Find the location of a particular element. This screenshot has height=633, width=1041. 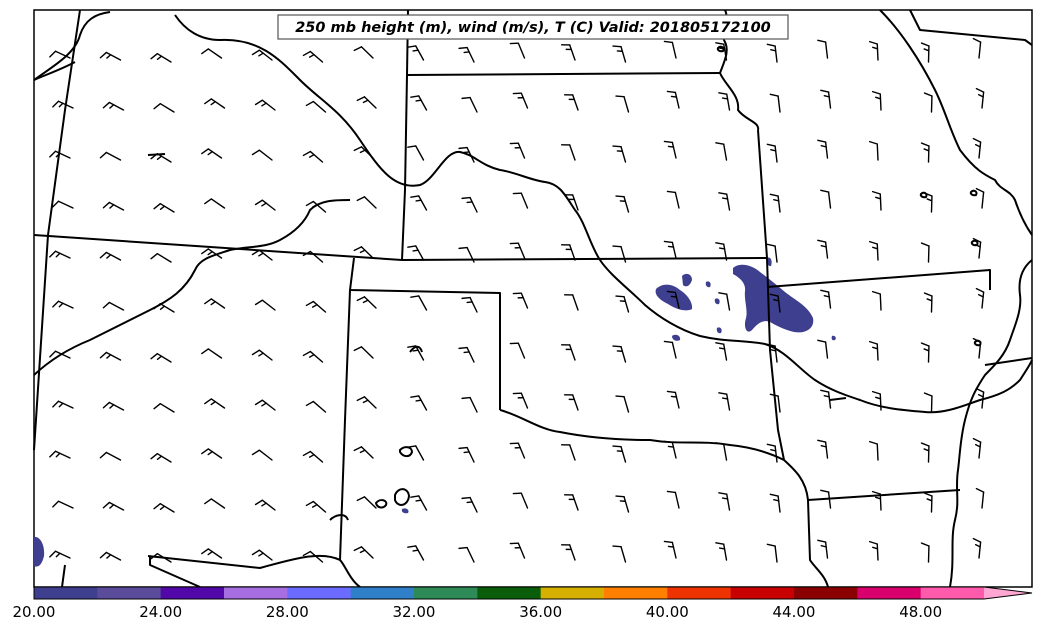

colorbar-tick-label: 24.00 is located at coordinates (160, 612).